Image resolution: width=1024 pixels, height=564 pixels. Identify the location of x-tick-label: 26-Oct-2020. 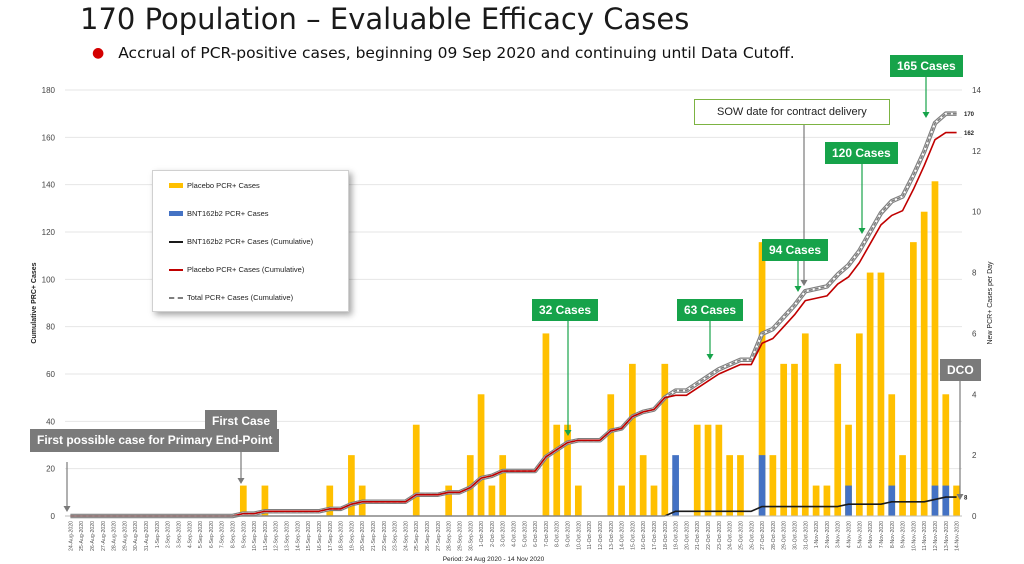
(752, 535).